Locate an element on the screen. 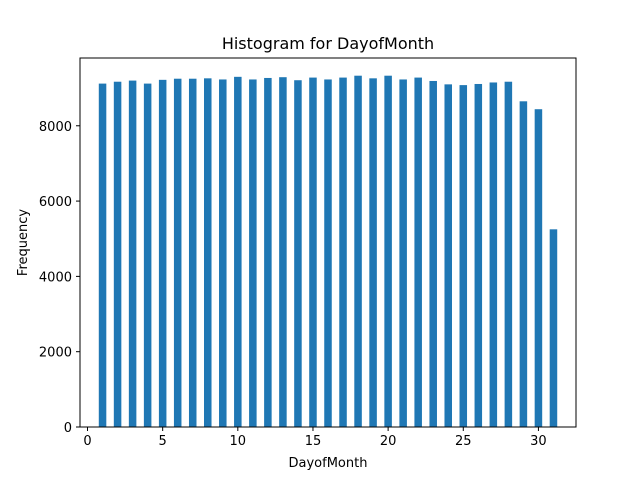 Image resolution: width=640 pixels, height=480 pixels. y-tick-label: 8000 is located at coordinates (55, 127).